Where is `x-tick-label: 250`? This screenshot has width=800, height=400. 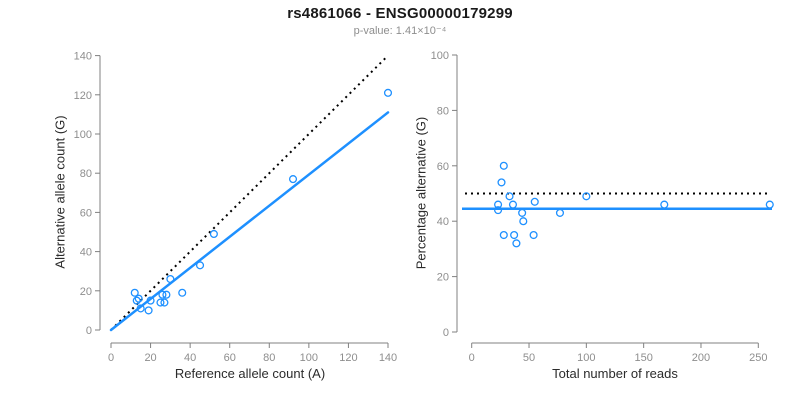
x-tick-label: 250 is located at coordinates (758, 358).